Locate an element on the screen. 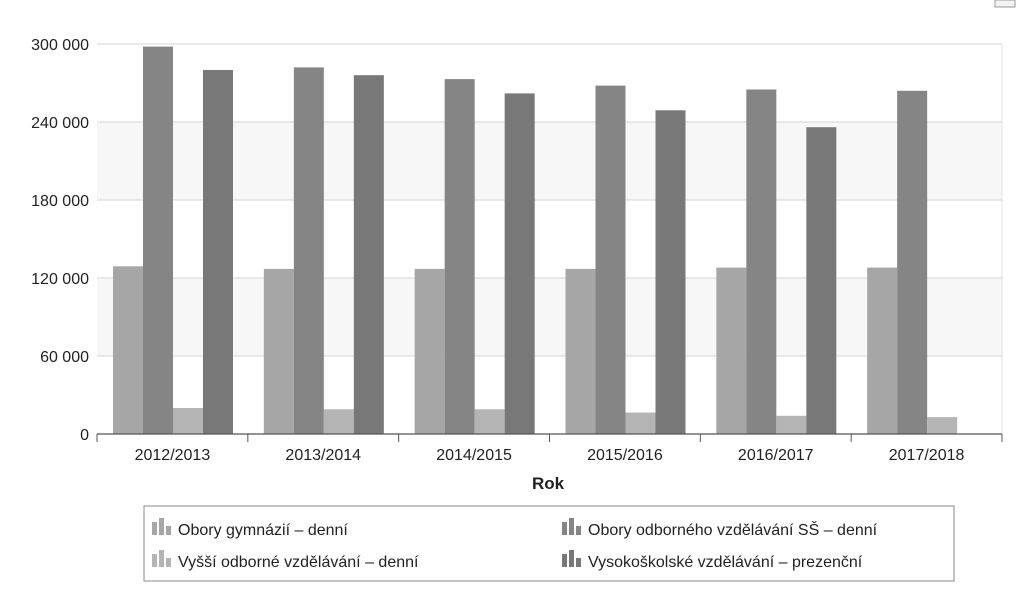  legend-label: Obory gymnázií – denní is located at coordinates (263, 530).